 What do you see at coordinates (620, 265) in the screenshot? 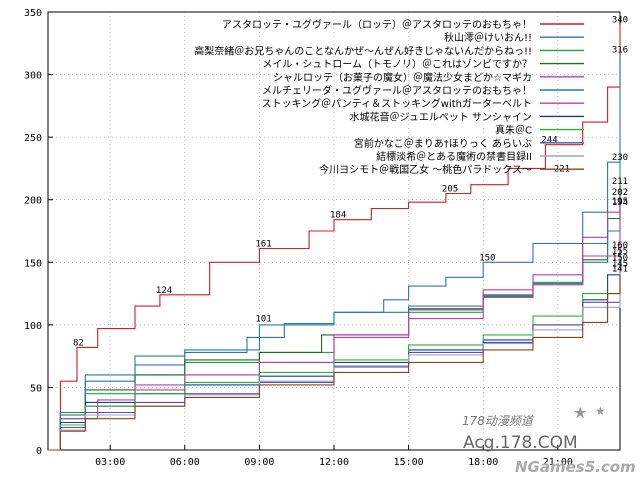
I see `data-label: 145` at bounding box center [620, 265].